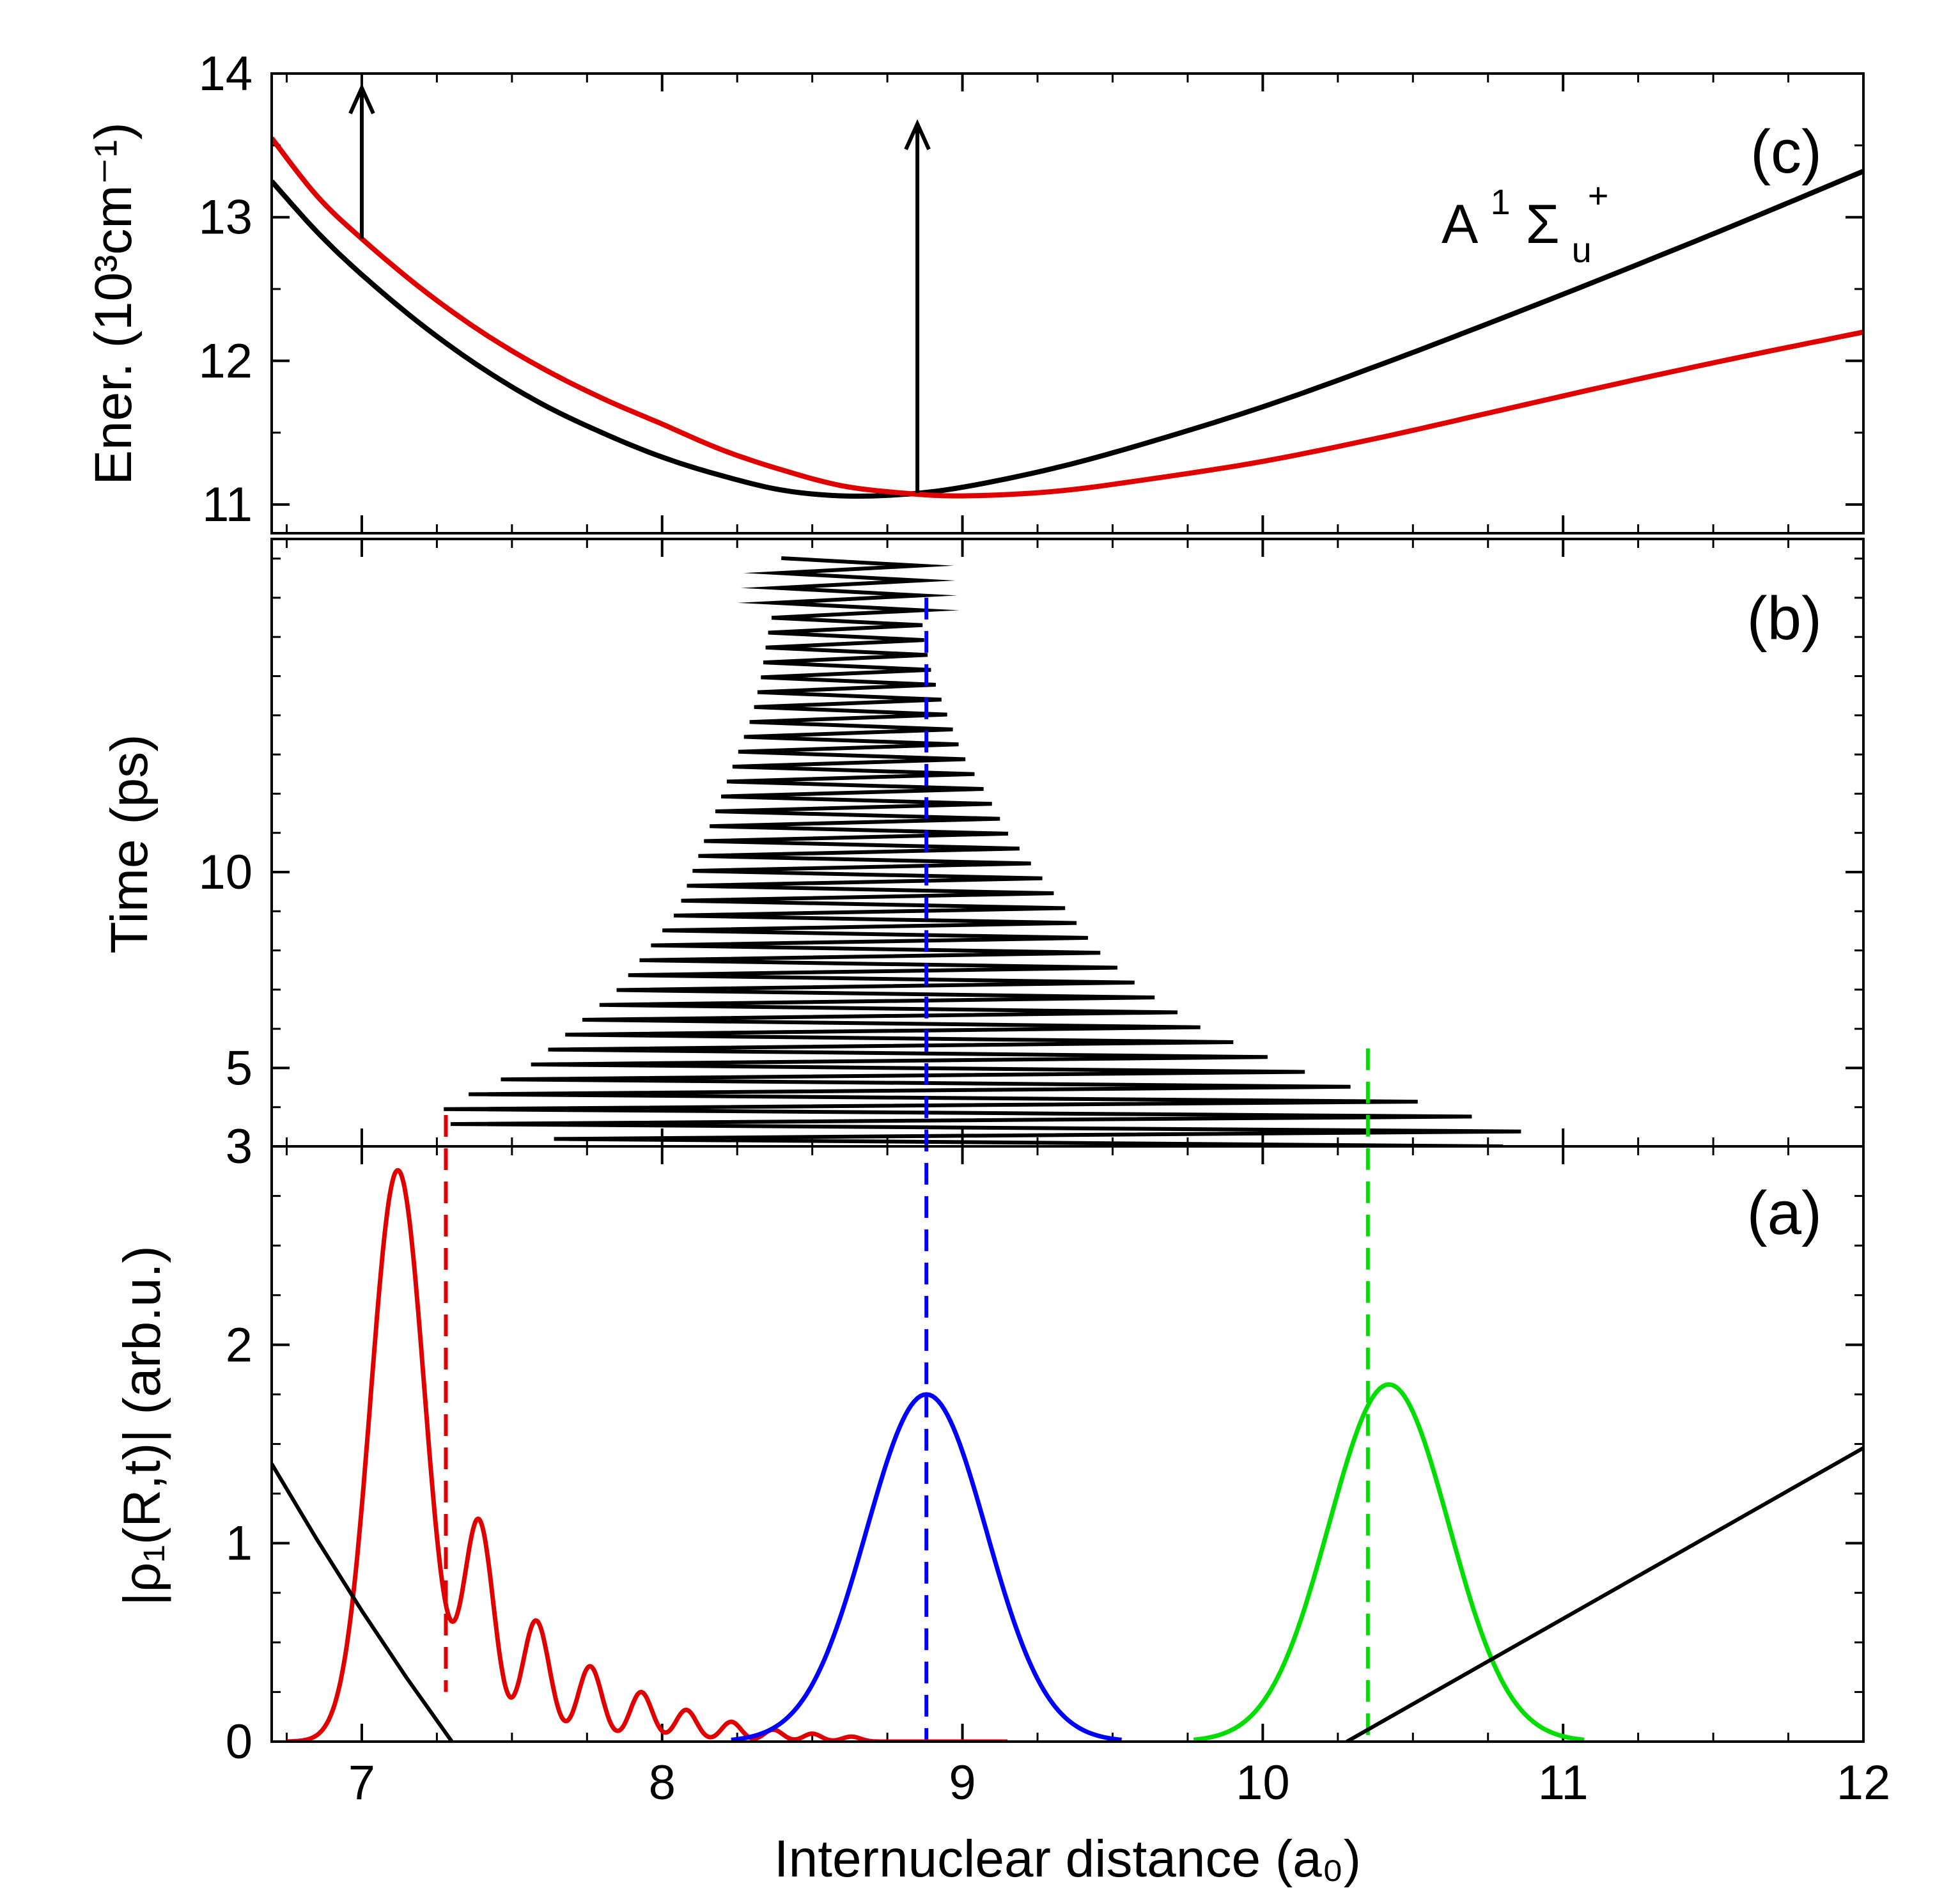 The height and width of the screenshot is (1904, 1951). What do you see at coordinates (926, 1567) in the screenshot?
I see `density-blue` at bounding box center [926, 1567].